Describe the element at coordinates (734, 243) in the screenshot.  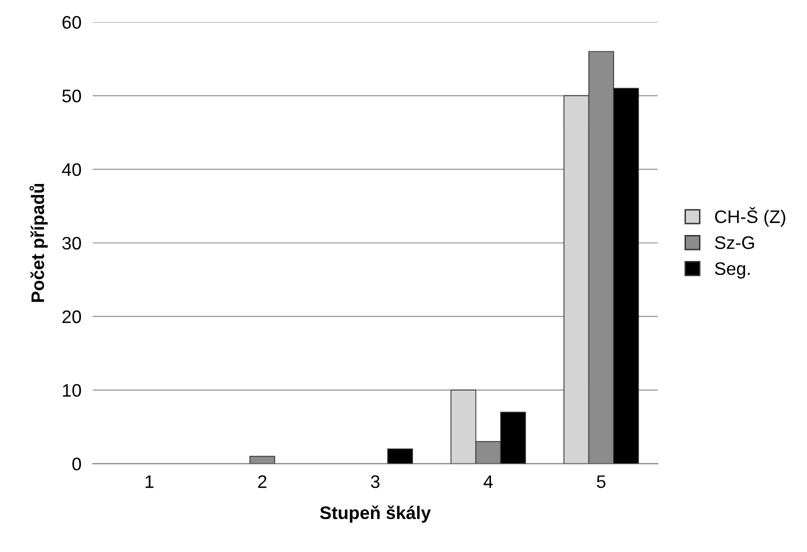
I see `legend-label: Sz-G` at that location.